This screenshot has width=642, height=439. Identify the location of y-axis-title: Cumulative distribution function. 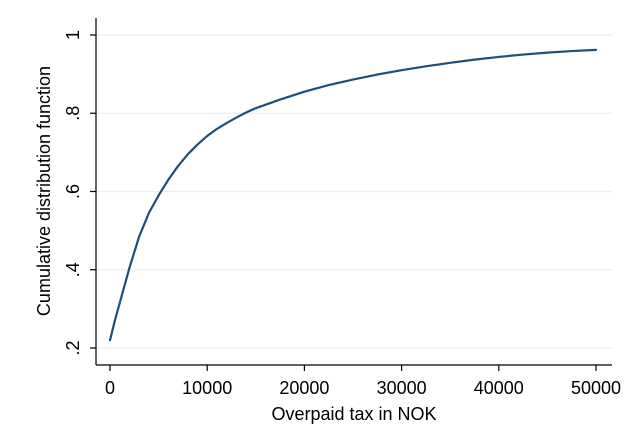
(44, 191).